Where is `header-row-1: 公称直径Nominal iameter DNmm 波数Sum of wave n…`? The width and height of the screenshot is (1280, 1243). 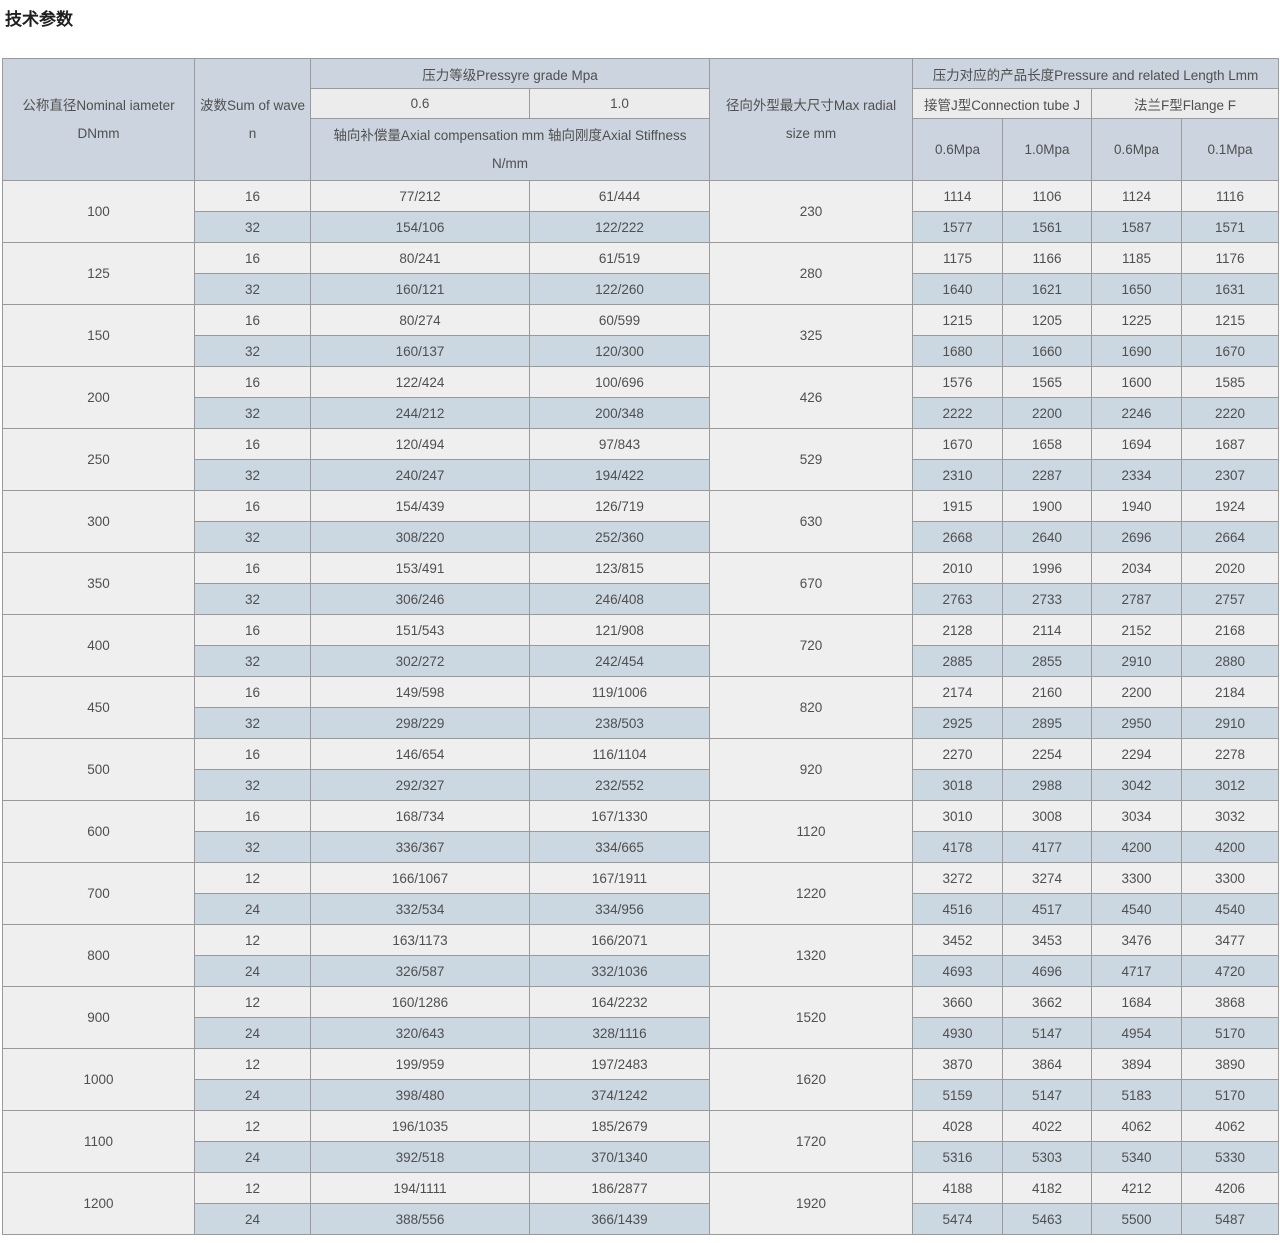 header-row-1: 公称直径Nominal iameter DNmm 波数Sum of wave n… is located at coordinates (640, 119).